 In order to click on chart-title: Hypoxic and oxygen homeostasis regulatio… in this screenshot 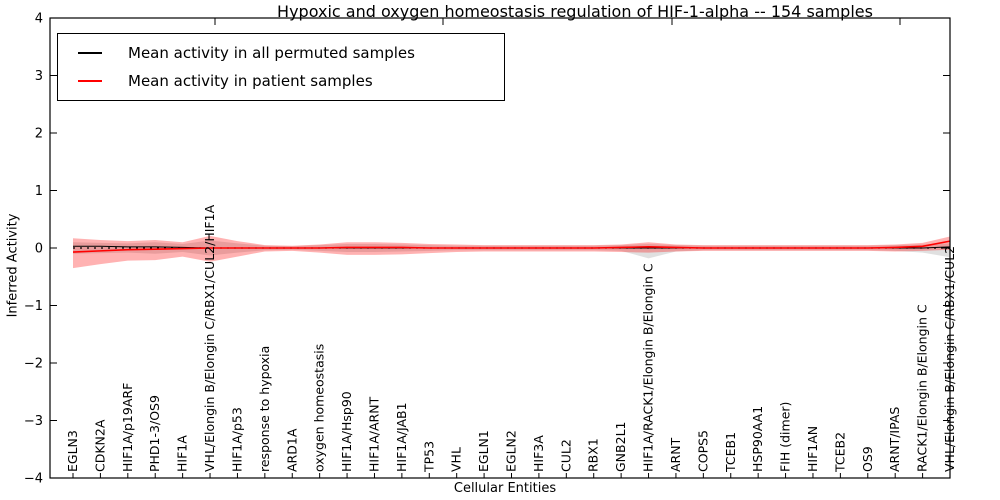, I will do `click(575, 11)`.